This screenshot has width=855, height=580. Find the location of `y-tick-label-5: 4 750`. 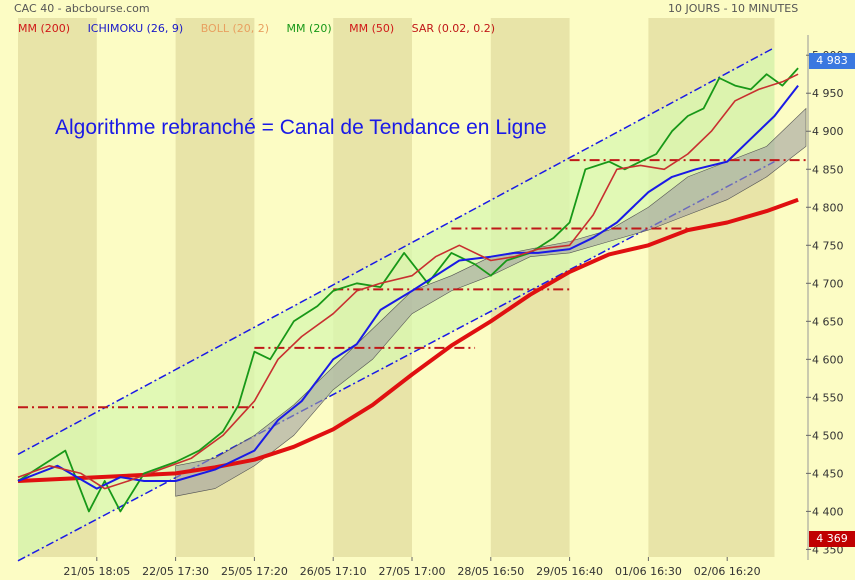

y-tick-label-5: 4 750 is located at coordinates (828, 245).